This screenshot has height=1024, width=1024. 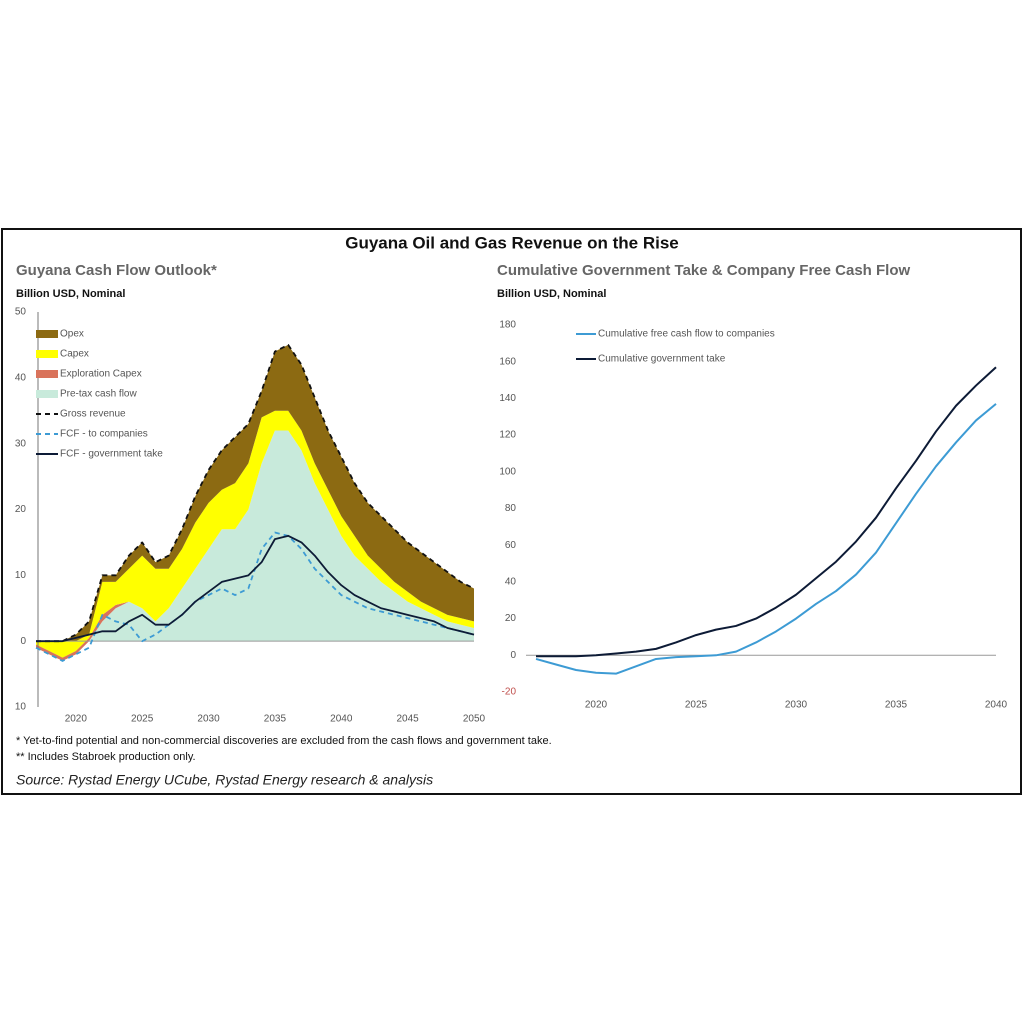 I want to click on y-tick-label: 120, so click(x=507, y=435).